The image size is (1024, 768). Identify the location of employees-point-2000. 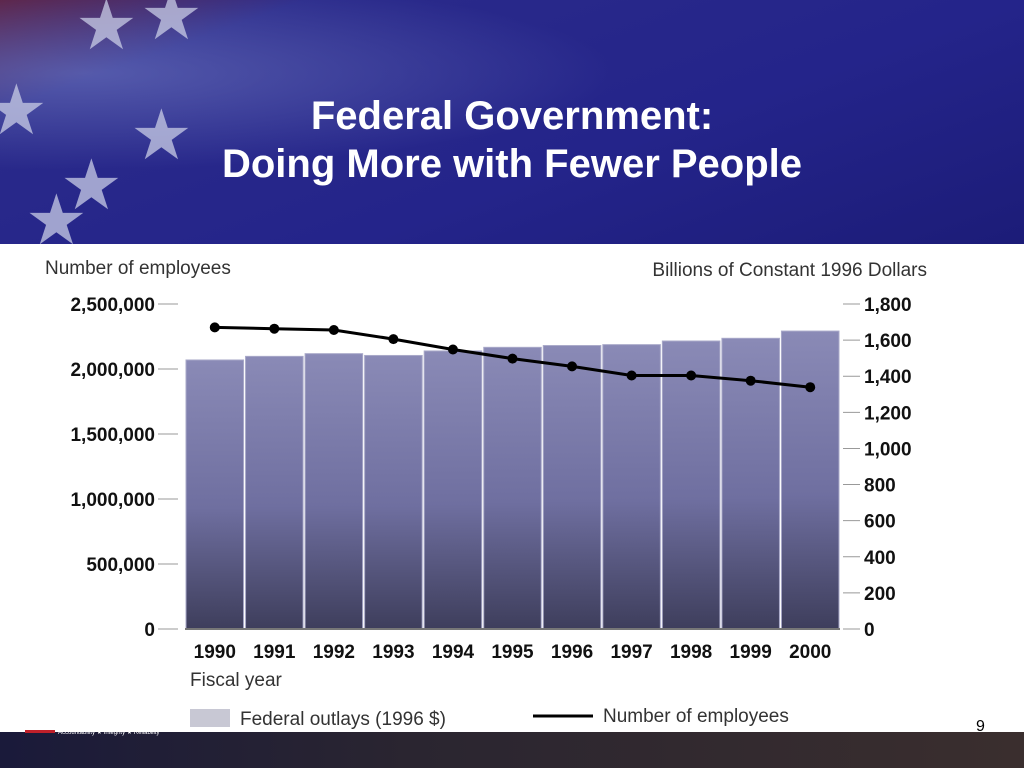
(810, 387).